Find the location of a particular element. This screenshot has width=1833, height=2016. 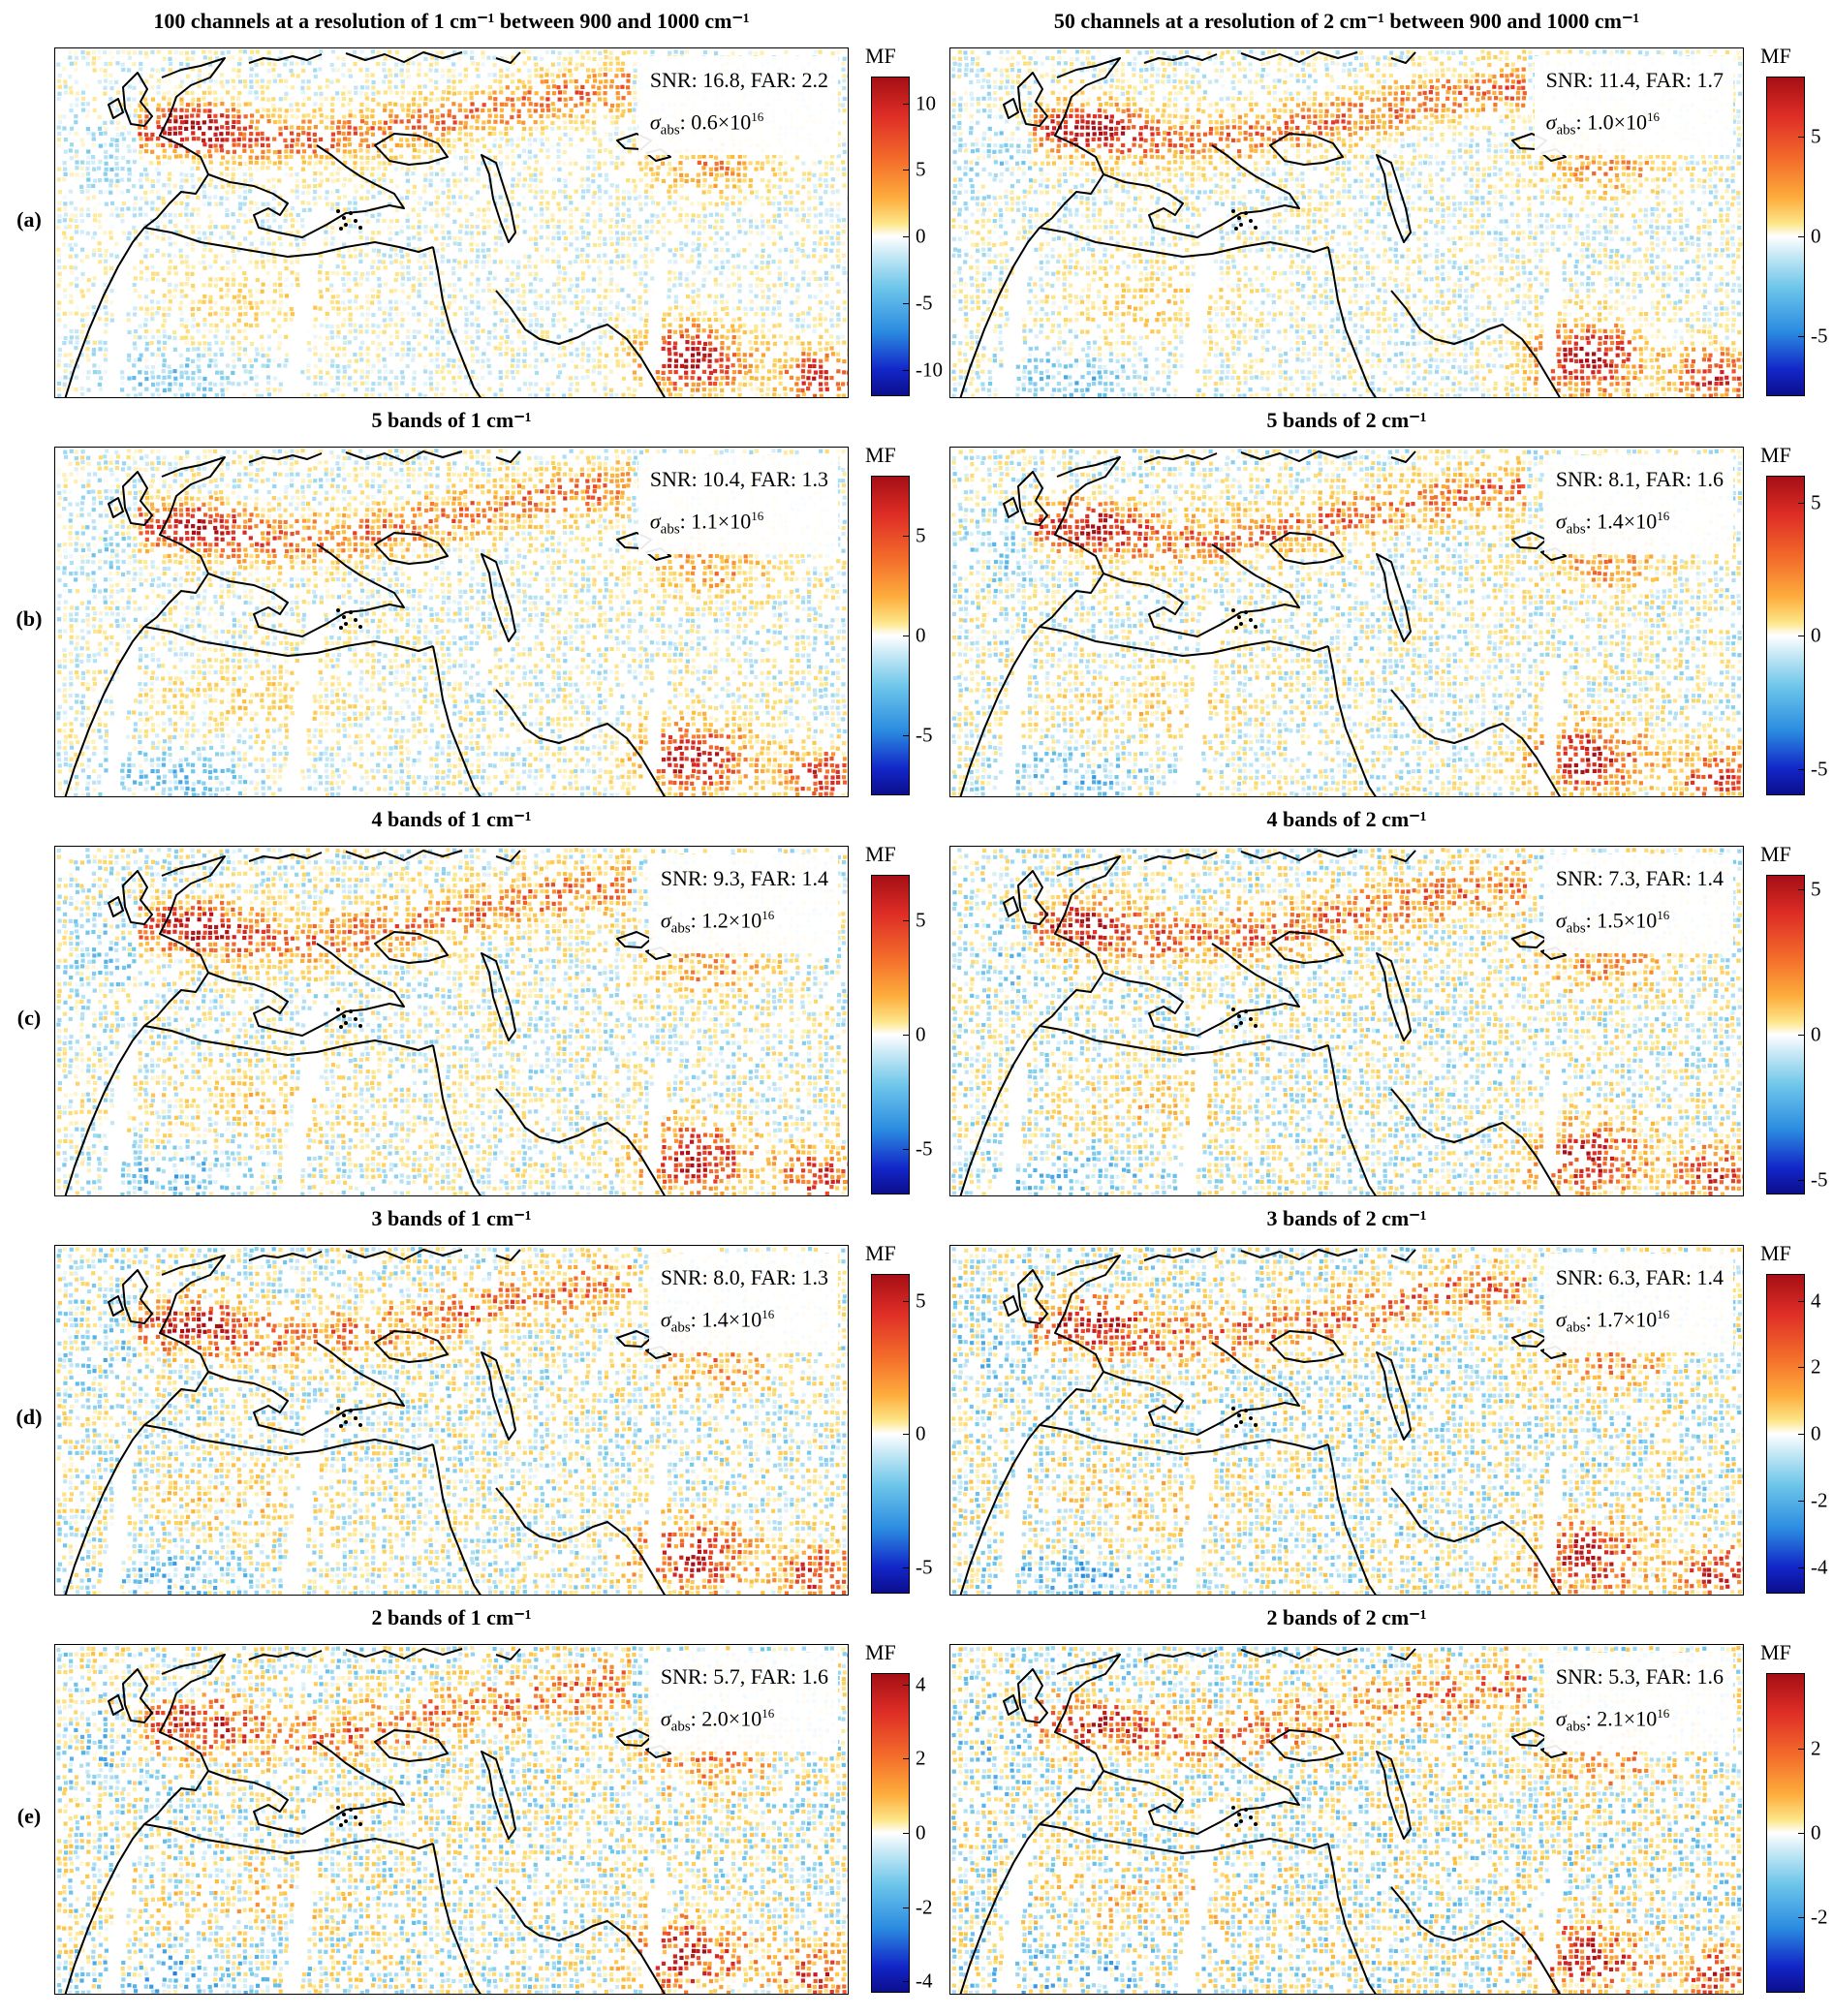

row-label: (e) is located at coordinates (29, 1816).